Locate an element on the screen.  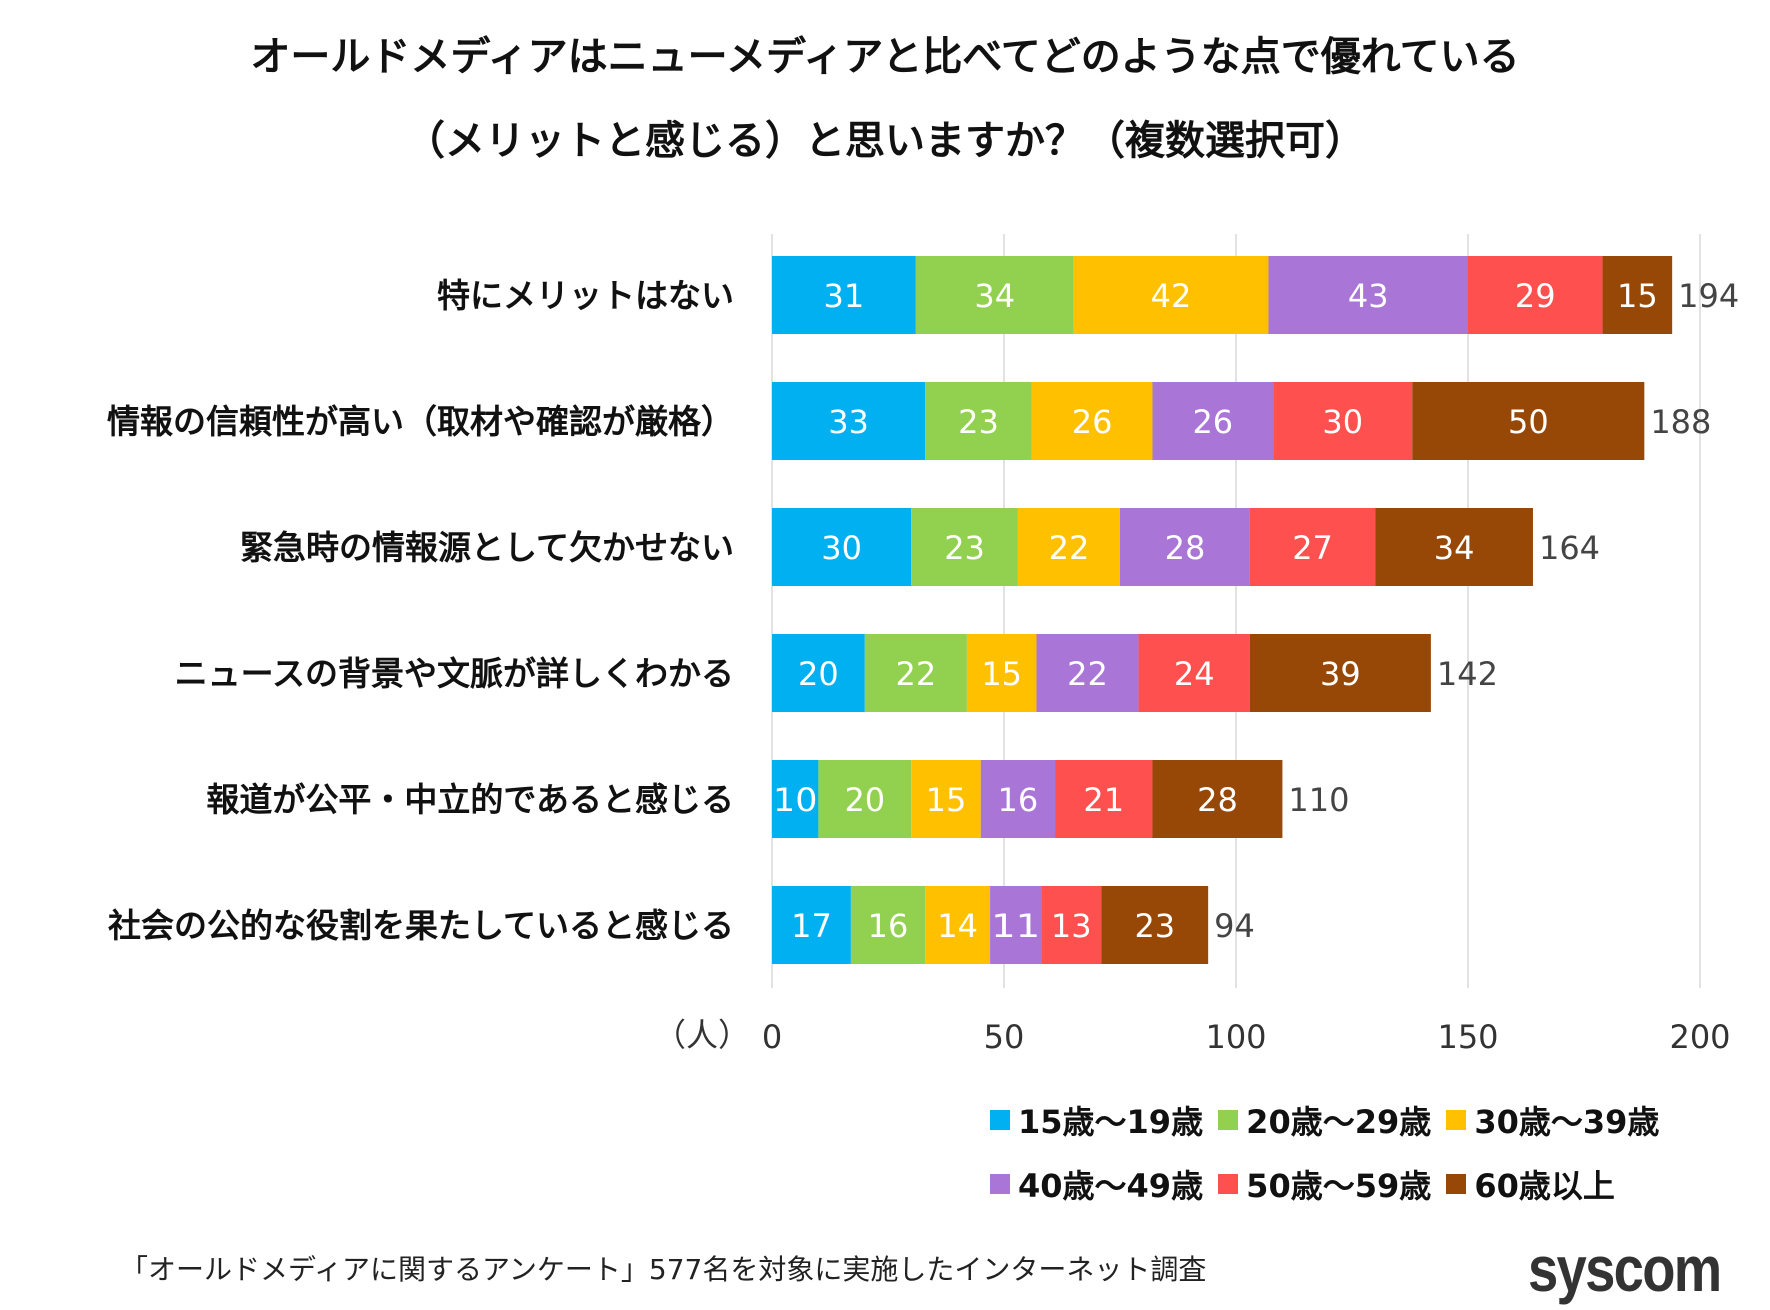
data-label: 50 is located at coordinates (1528, 422).